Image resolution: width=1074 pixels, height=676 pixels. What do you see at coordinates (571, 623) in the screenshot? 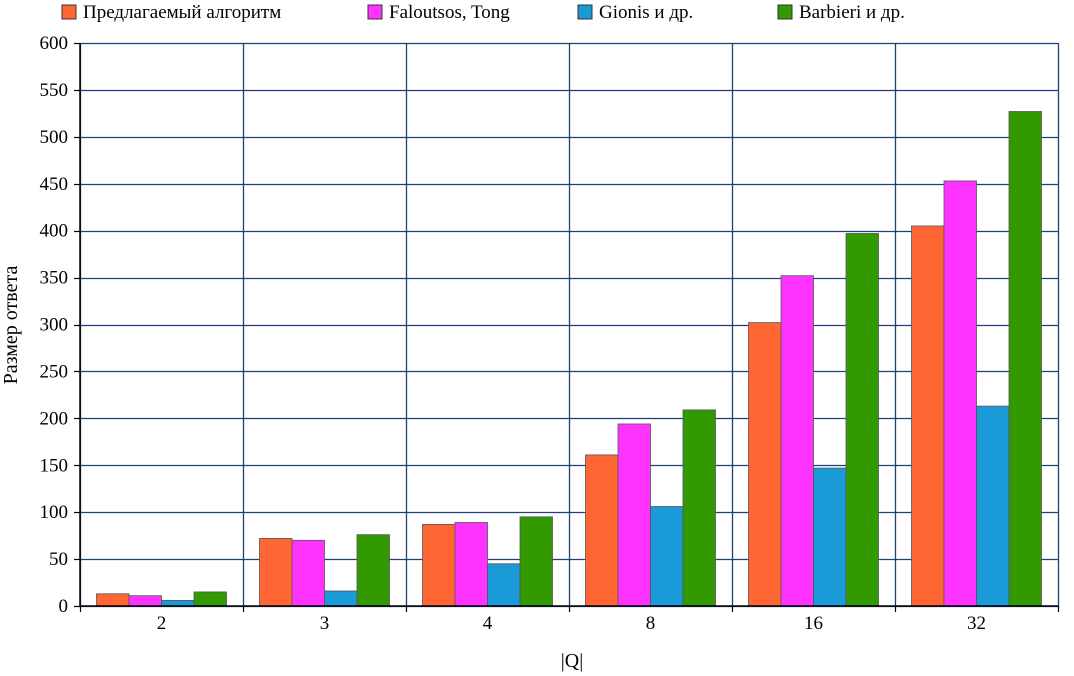
I see `x-tick-labels: 2 3 4 8 16 32` at bounding box center [571, 623].